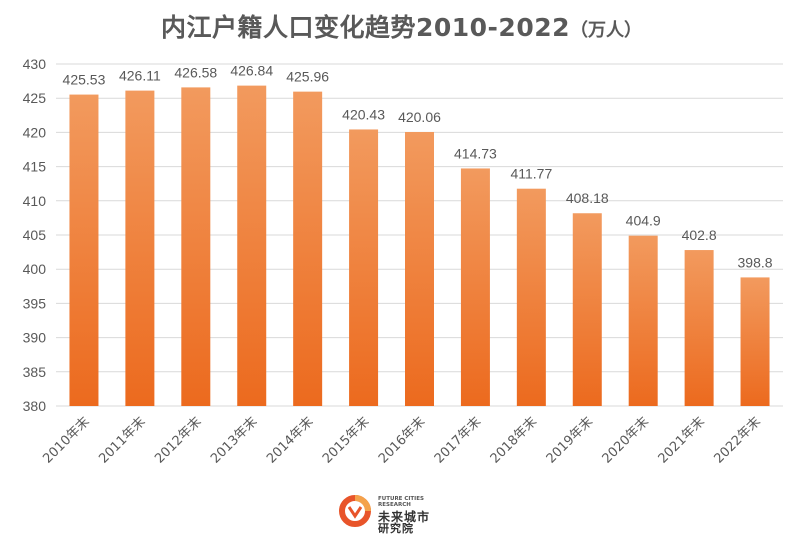 This screenshot has height=539, width=803. What do you see at coordinates (419, 117) in the screenshot?
I see `bar-value-label: 420.06` at bounding box center [419, 117].